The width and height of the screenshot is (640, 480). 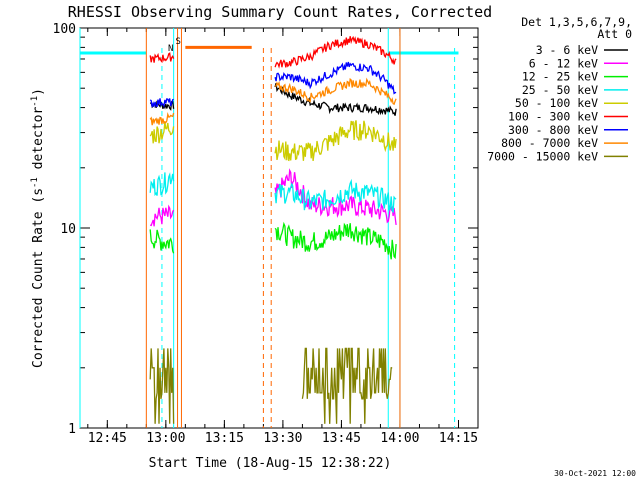 What do you see at coordinates (72, 429) in the screenshot?
I see `y-tick-label: 1` at bounding box center [72, 429].